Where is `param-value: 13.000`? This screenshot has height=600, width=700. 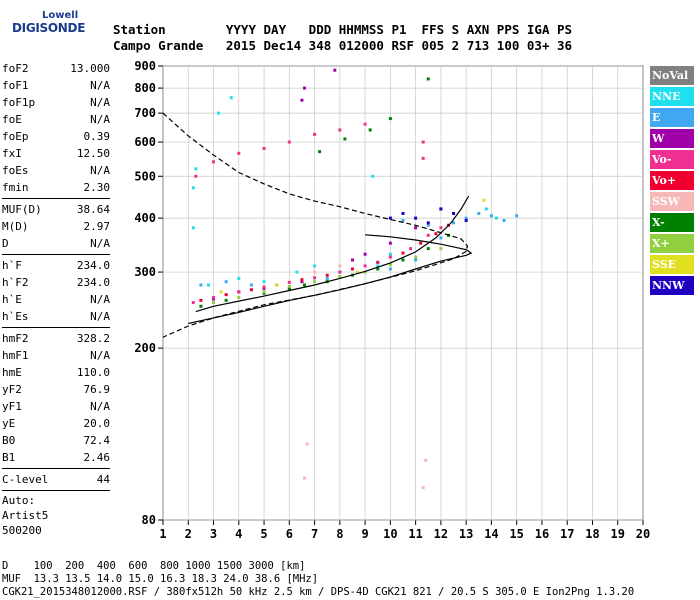
param-value: 13.000 is located at coordinates (90, 68).